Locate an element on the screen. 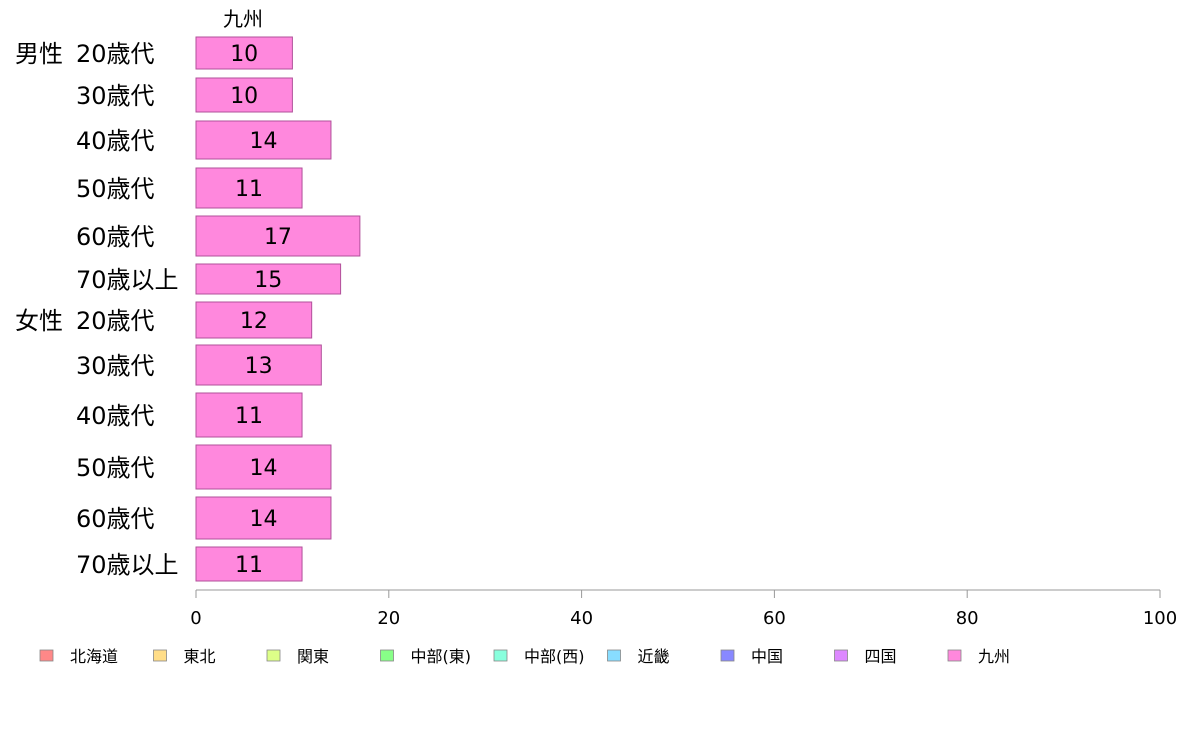 This screenshot has width=1188, height=740. group-label: 男性 is located at coordinates (39, 54).